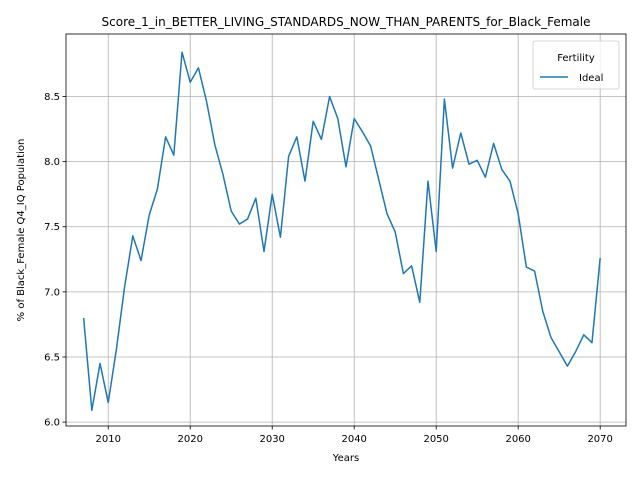 This screenshot has width=640, height=480. What do you see at coordinates (107, 439) in the screenshot?
I see `x-tick-label: 2010` at bounding box center [107, 439].